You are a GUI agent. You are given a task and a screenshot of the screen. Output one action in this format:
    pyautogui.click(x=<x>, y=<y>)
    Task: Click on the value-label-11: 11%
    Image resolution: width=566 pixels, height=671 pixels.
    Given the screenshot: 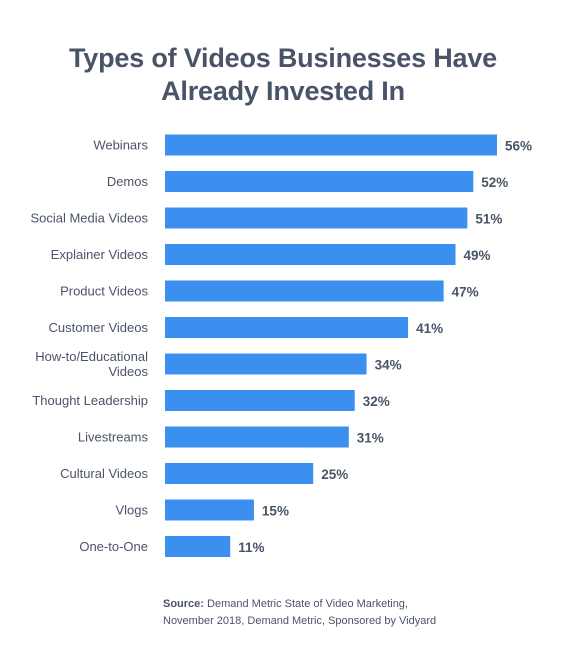 What is the action you would take?
    pyautogui.click(x=251, y=547)
    